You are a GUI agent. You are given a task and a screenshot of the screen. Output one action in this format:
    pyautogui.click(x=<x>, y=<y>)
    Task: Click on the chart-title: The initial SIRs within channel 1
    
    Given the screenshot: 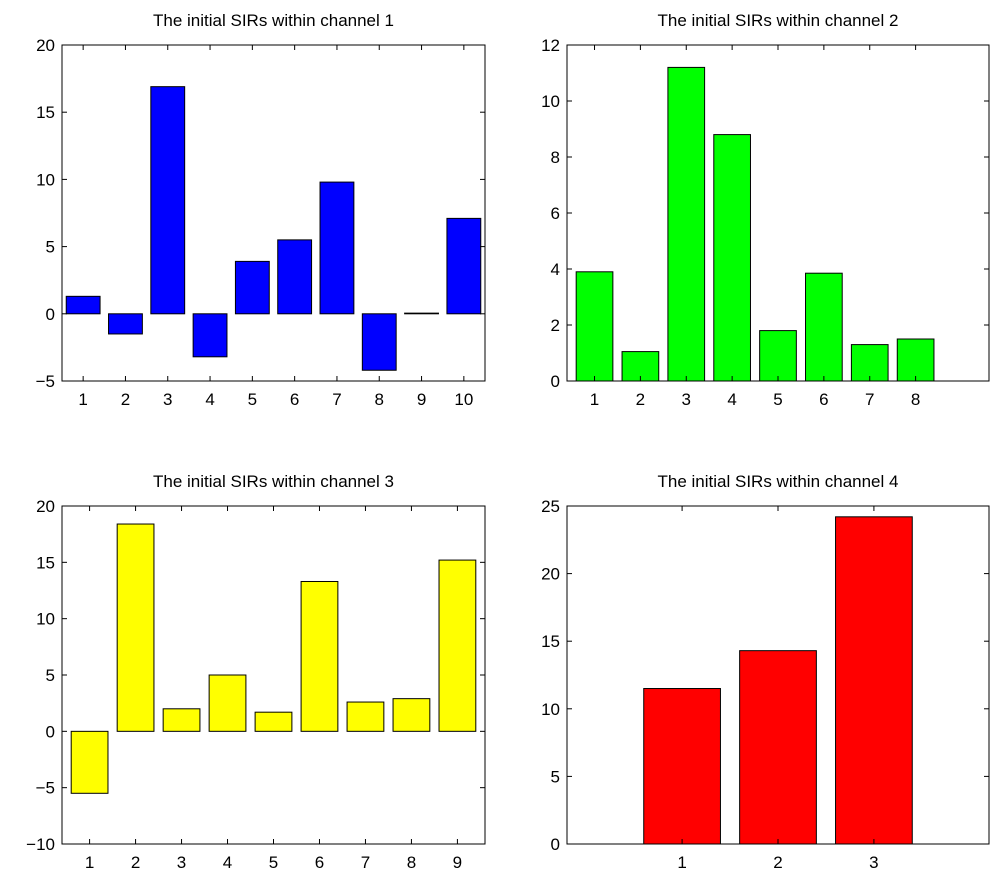 What is the action you would take?
    pyautogui.click(x=273, y=20)
    